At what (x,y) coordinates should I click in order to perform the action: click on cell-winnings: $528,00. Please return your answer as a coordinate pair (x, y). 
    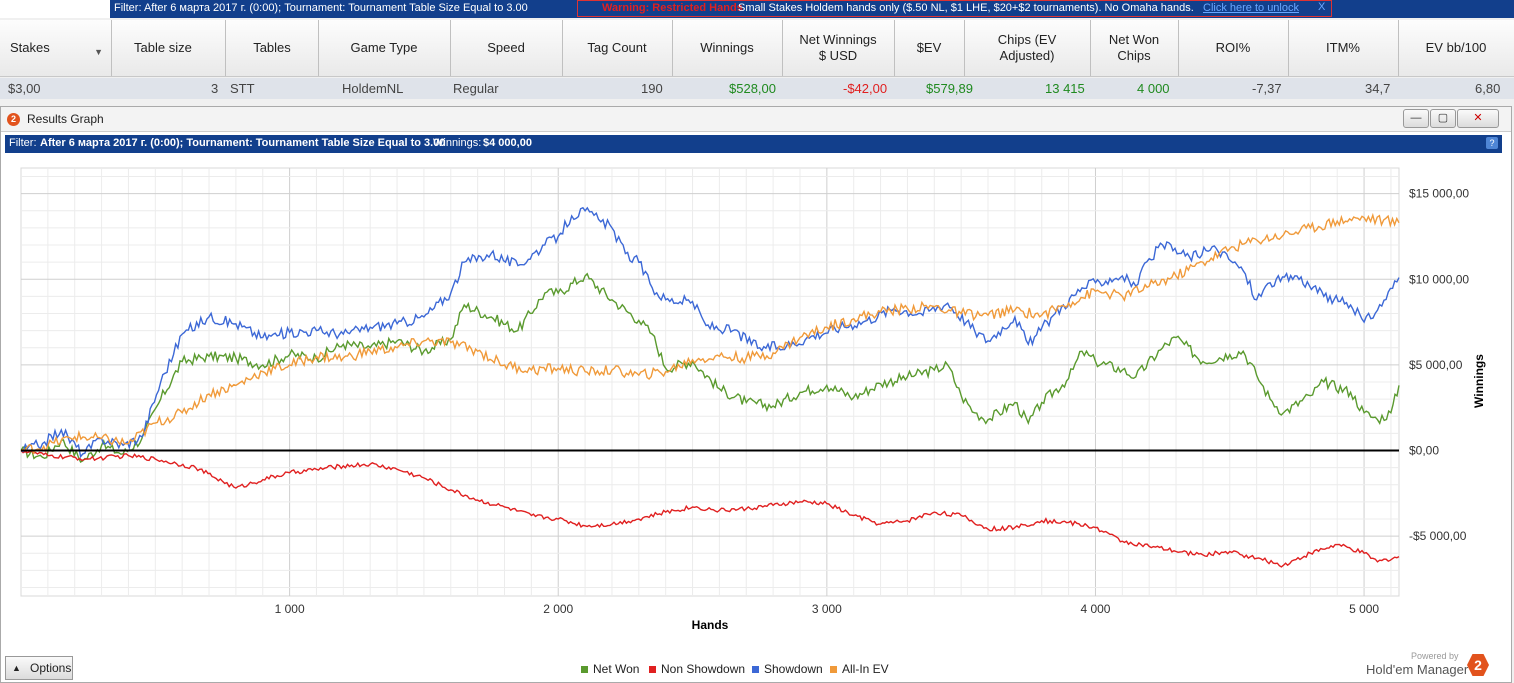
    Looking at the image, I should click on (752, 88).